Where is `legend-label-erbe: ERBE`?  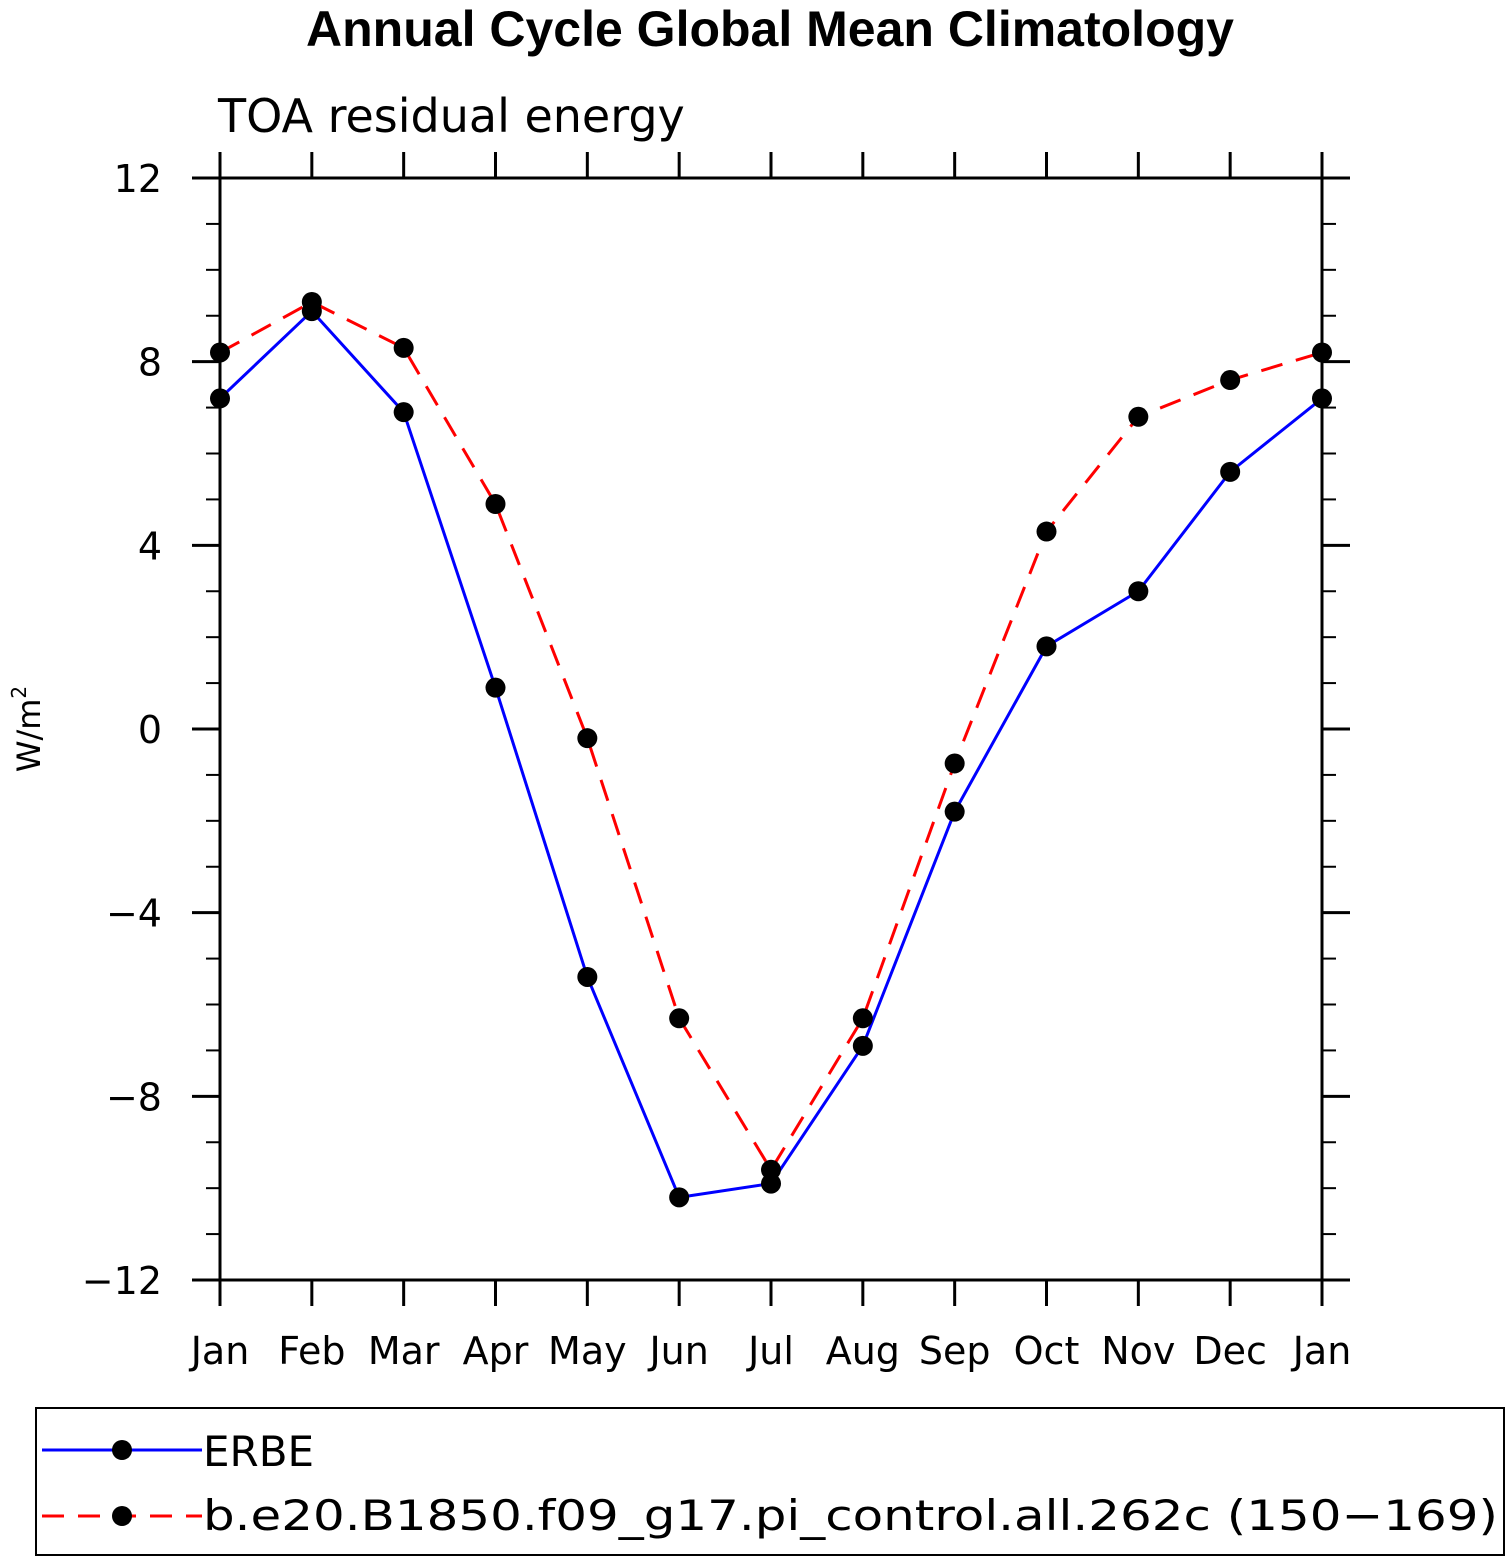
legend-label-erbe: ERBE is located at coordinates (258, 1451).